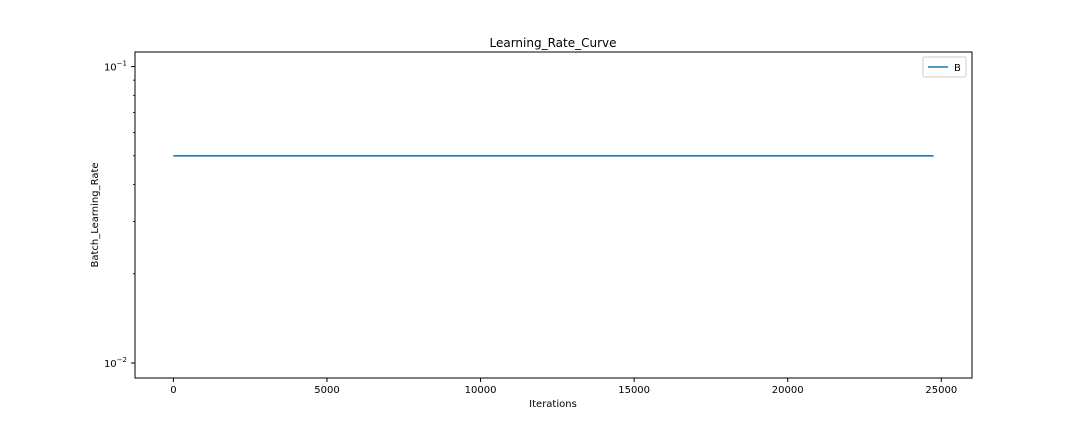 This screenshot has width=1080, height=432. What do you see at coordinates (95, 214) in the screenshot?
I see `y-axis-label: Batch_Learning_Rate` at bounding box center [95, 214].